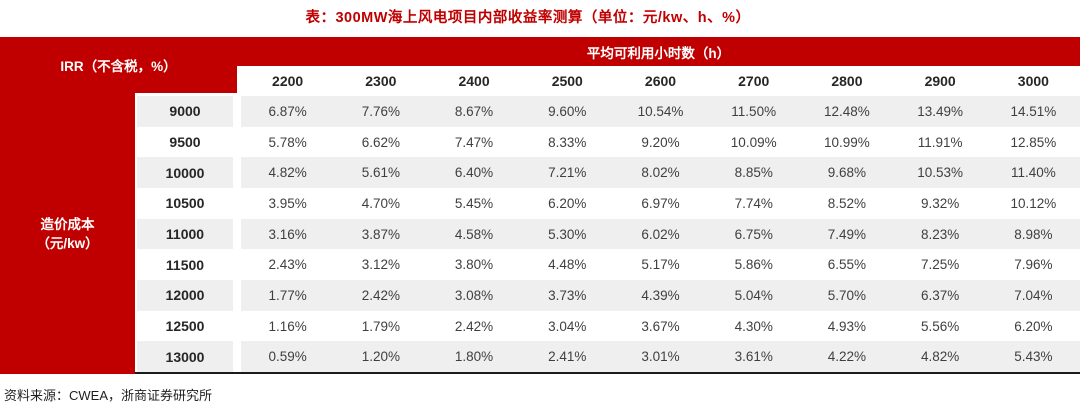  I want to click on data-cell: 7.74%, so click(753, 203).